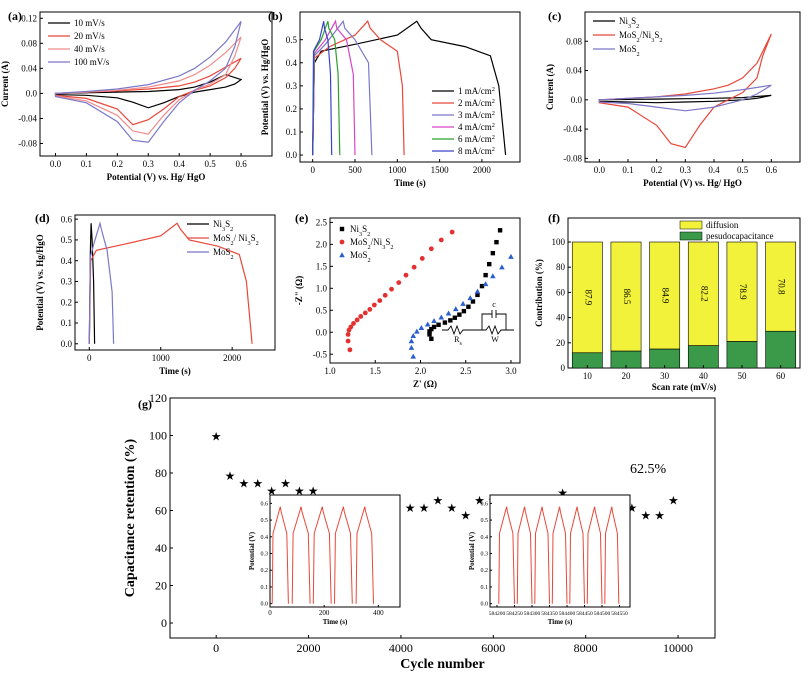 The height and width of the screenshot is (681, 808). What do you see at coordinates (89, 49) in the screenshot?
I see `legend-label: 40 mV/s` at bounding box center [89, 49].